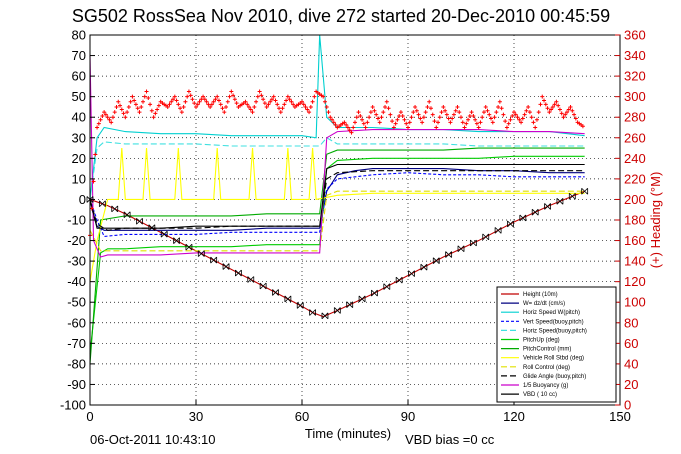  What do you see at coordinates (546, 368) in the screenshot?
I see `legend-label: Roll Control (deg)` at bounding box center [546, 368].